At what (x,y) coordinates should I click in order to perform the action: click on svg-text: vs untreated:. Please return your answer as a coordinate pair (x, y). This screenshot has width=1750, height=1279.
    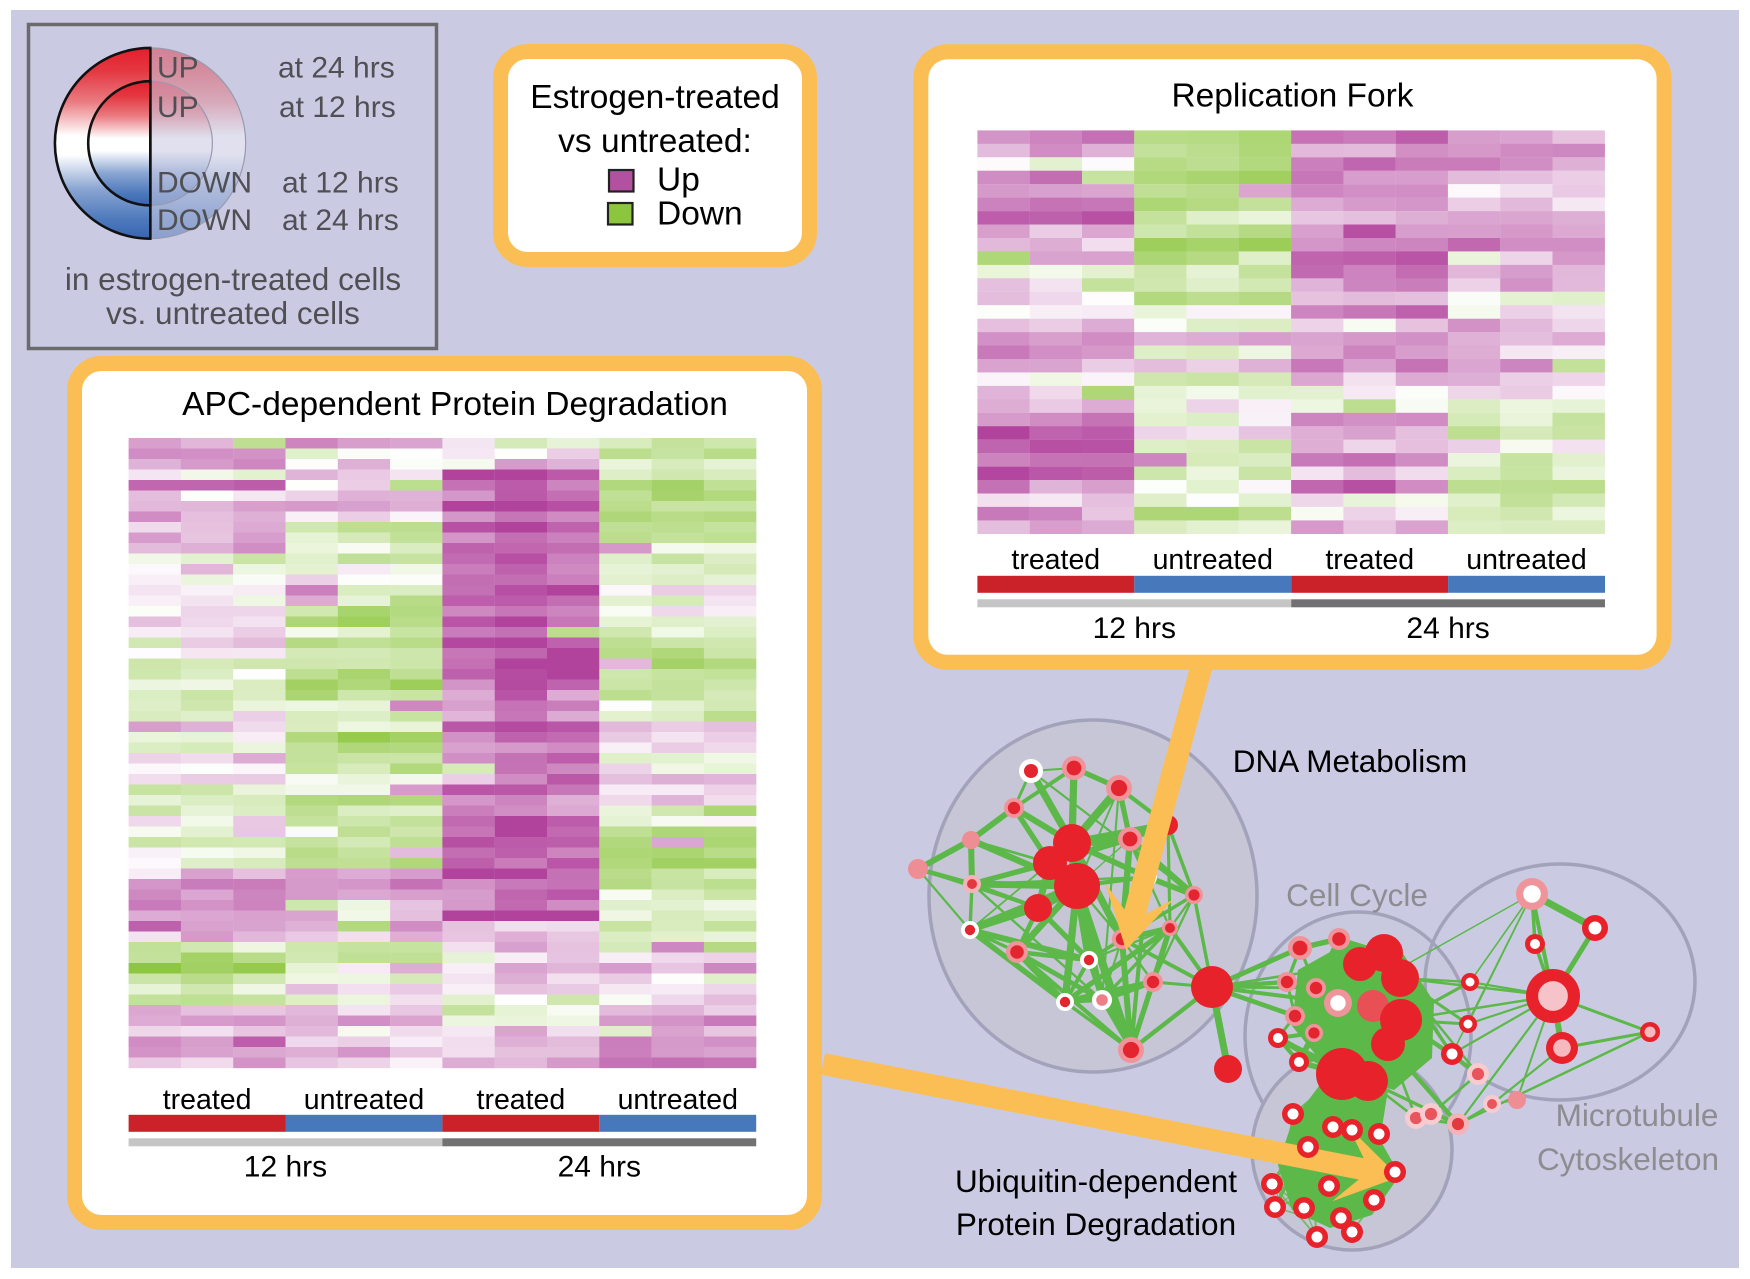
    Looking at the image, I should click on (655, 141).